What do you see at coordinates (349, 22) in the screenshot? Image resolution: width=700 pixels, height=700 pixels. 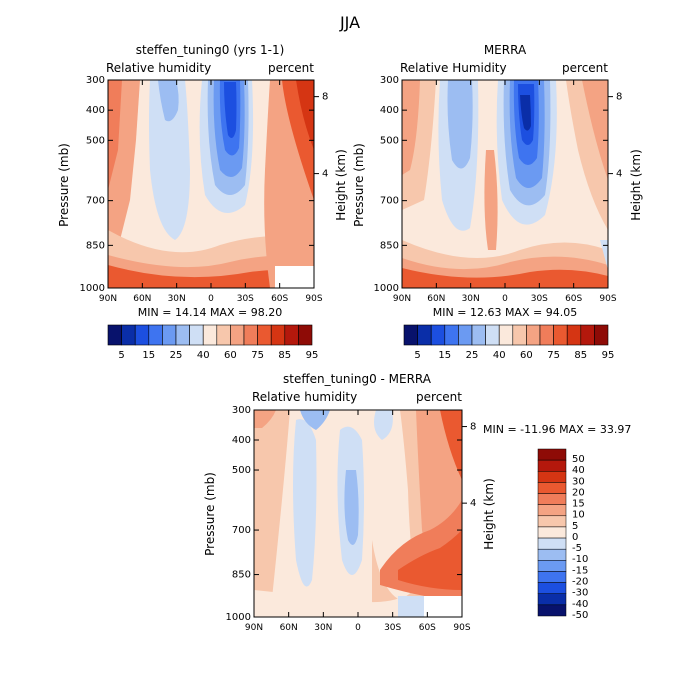 I see `season-title: JJA` at bounding box center [349, 22].